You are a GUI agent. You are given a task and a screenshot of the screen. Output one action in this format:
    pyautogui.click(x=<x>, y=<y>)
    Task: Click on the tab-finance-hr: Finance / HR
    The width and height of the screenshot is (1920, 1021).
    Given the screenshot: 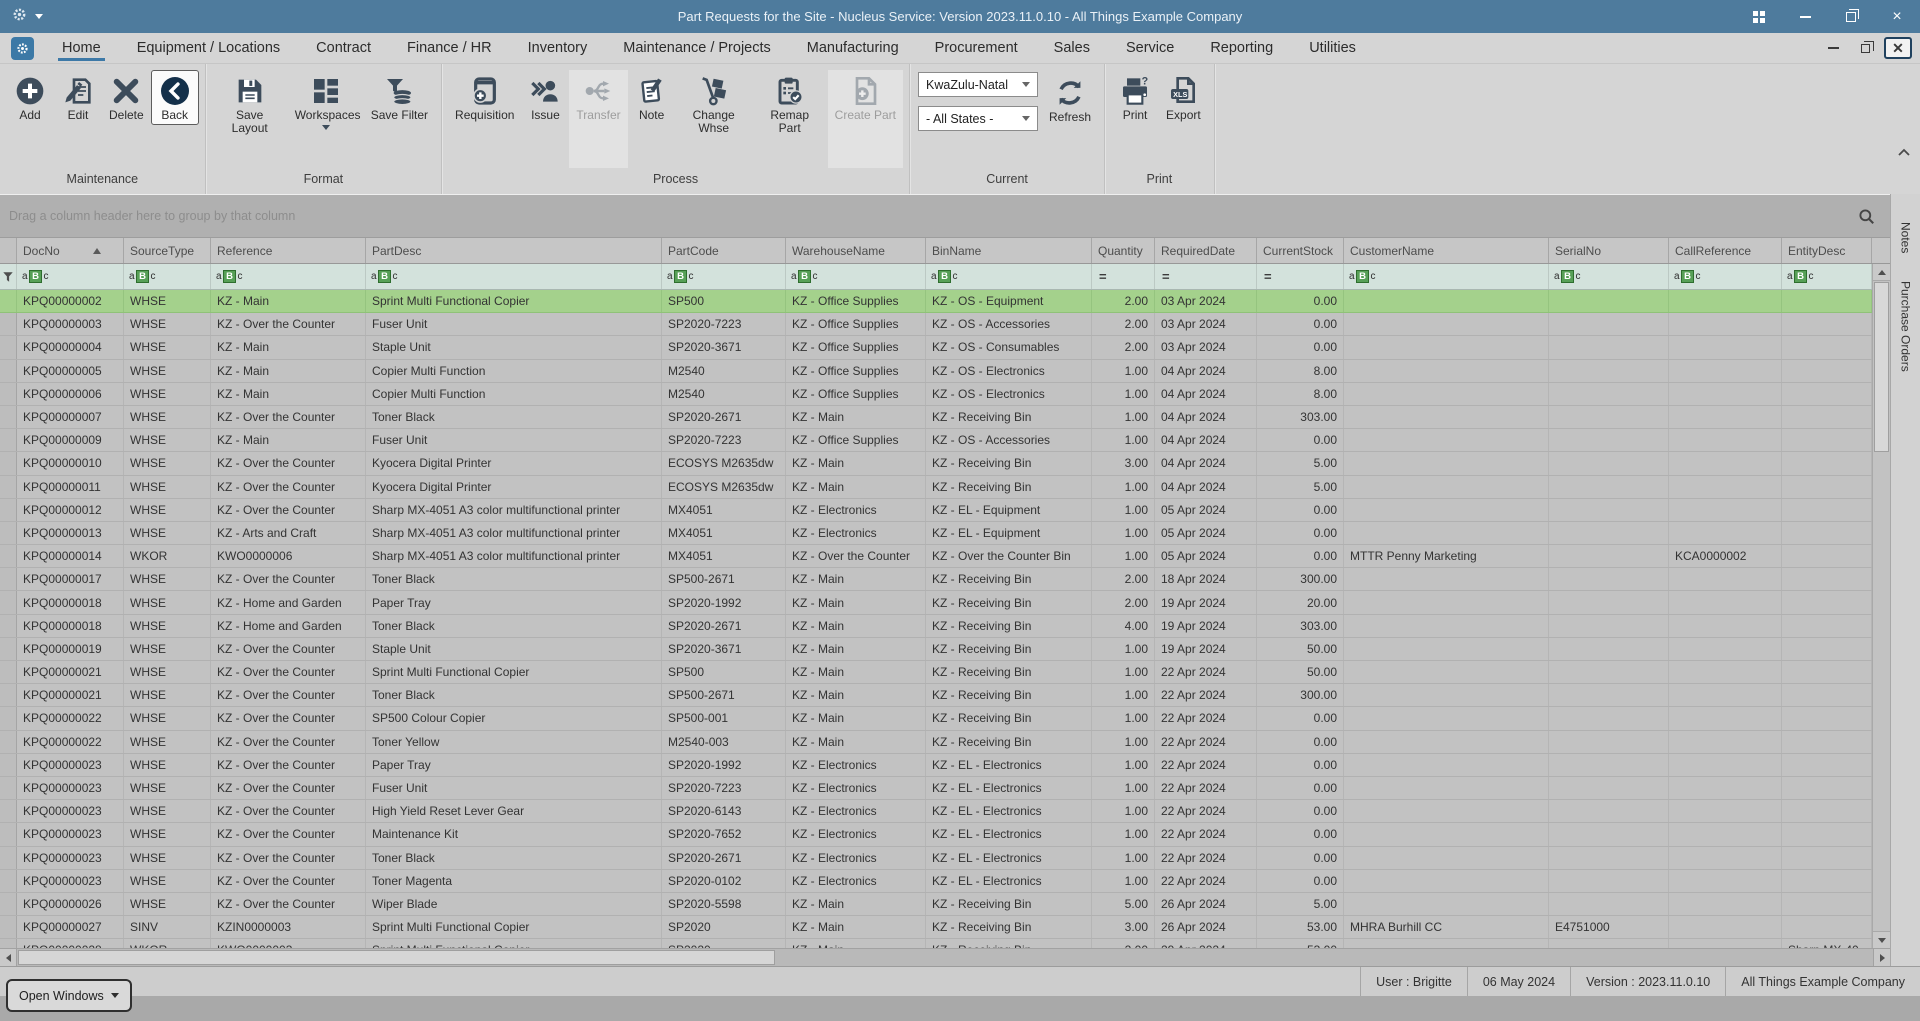 What is the action you would take?
    pyautogui.click(x=449, y=48)
    